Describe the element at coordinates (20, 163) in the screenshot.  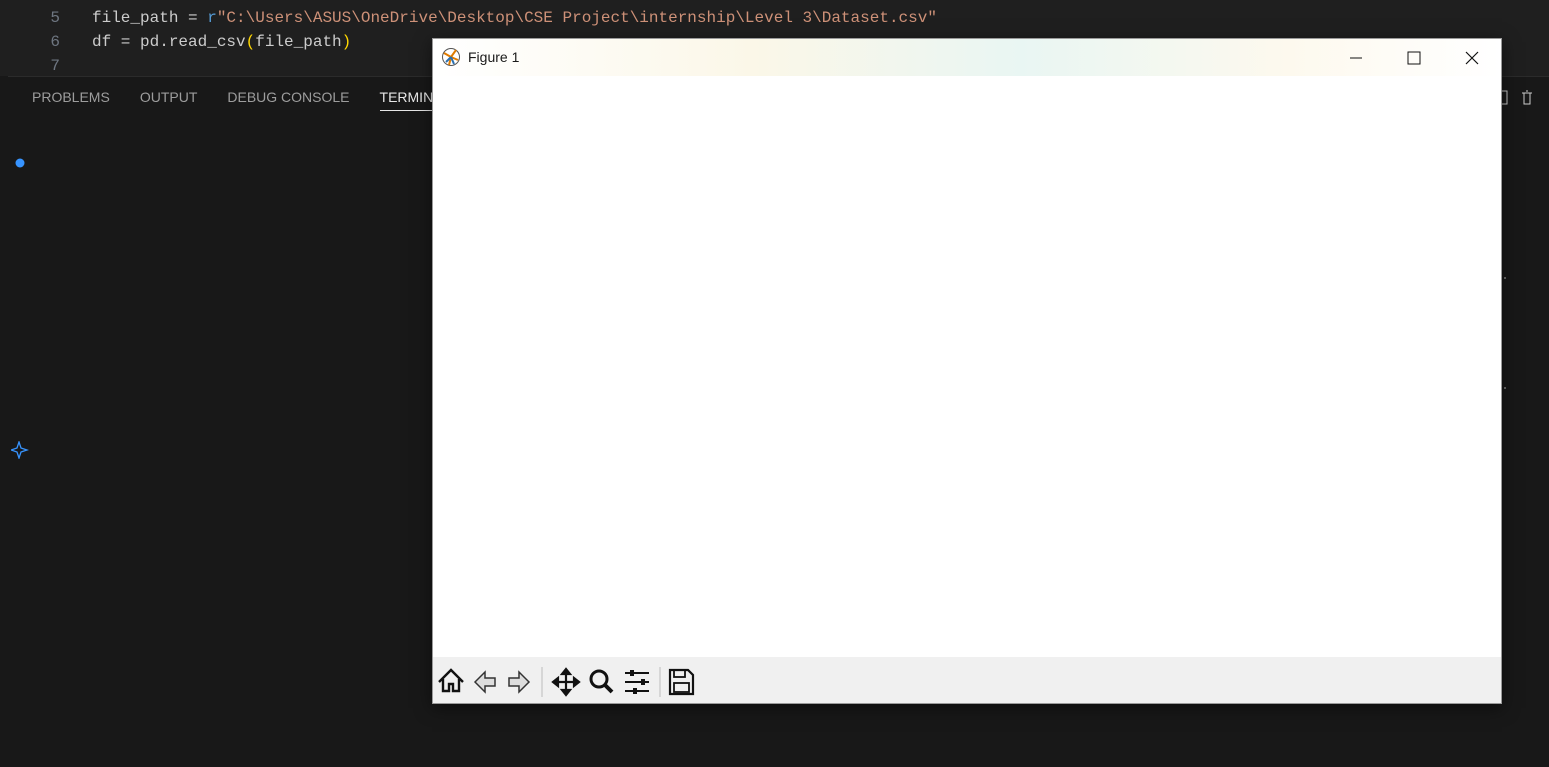
I see `status-dot` at that location.